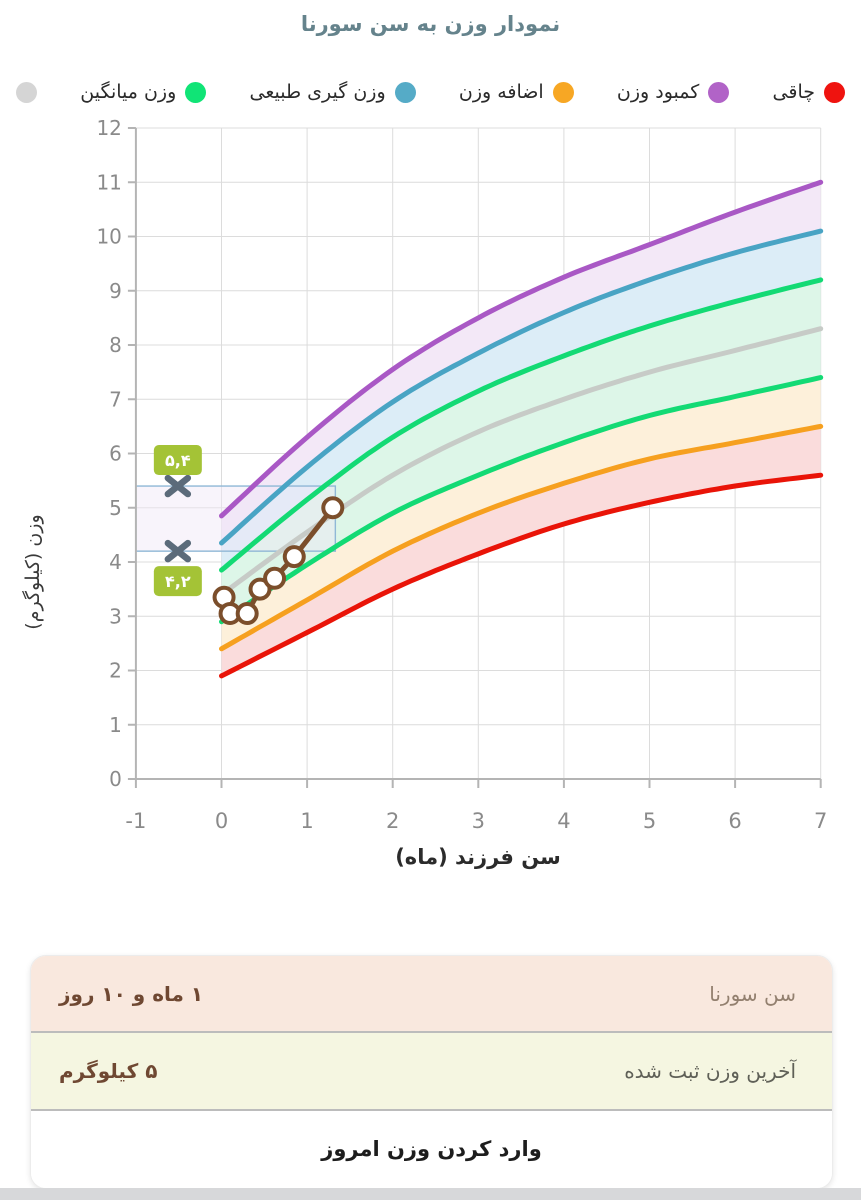 Image resolution: width=861 pixels, height=1200 pixels. What do you see at coordinates (221, 821) in the screenshot?
I see `x-tick-label: 0` at bounding box center [221, 821].